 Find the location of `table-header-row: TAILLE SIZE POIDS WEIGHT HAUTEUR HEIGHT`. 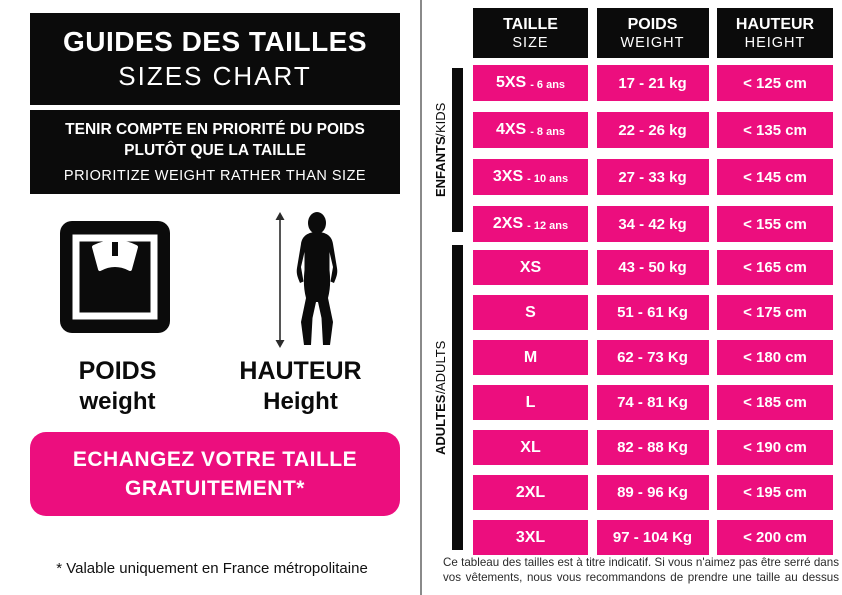

table-header-row: TAILLE SIZE POIDS WEIGHT HAUTEUR HEIGHT is located at coordinates (653, 33).